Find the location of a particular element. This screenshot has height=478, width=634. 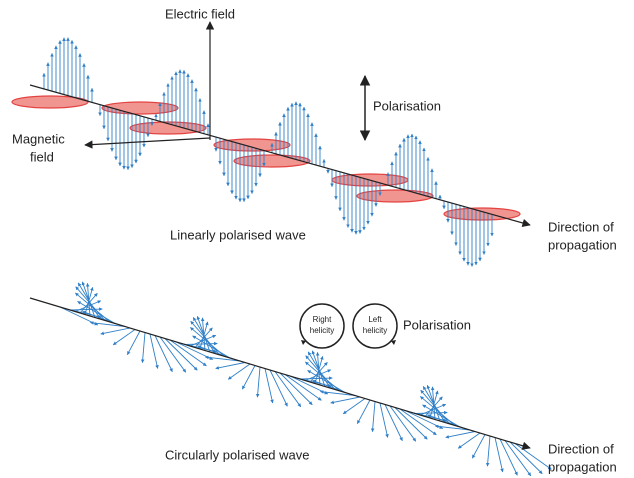

caption: Circularly polarised wave is located at coordinates (237, 454).